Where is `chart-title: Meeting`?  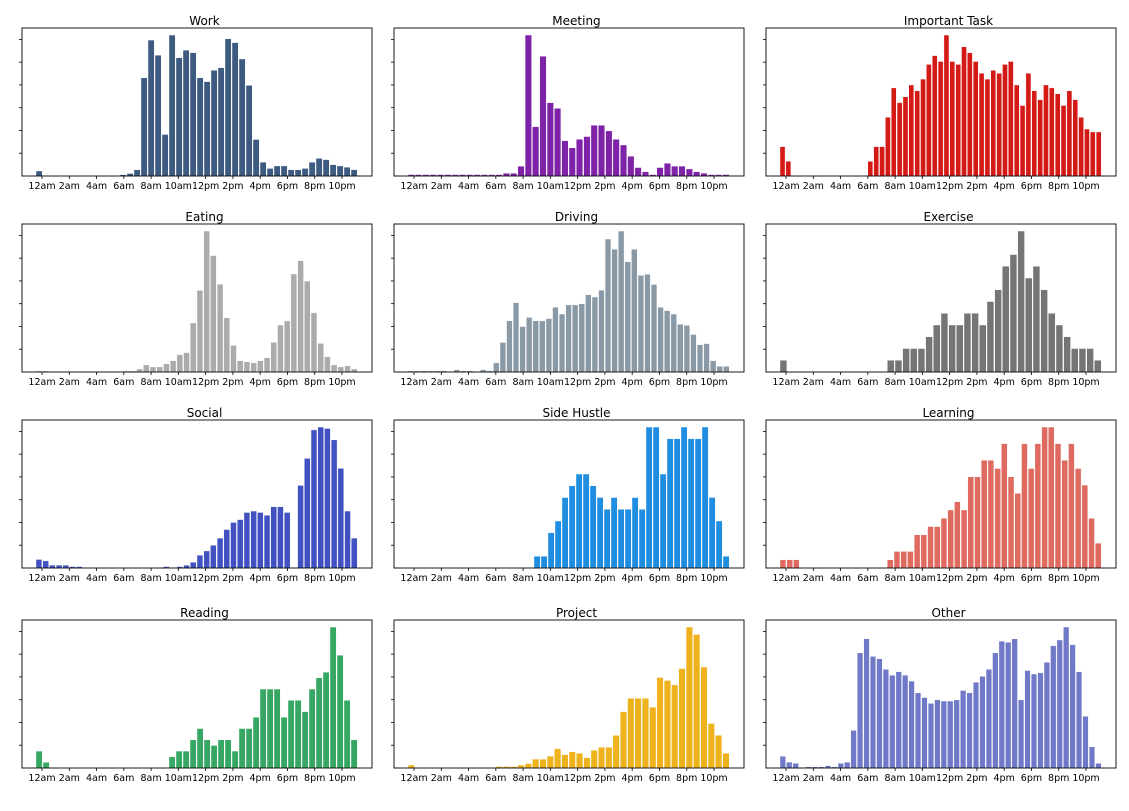
chart-title: Meeting is located at coordinates (576, 21).